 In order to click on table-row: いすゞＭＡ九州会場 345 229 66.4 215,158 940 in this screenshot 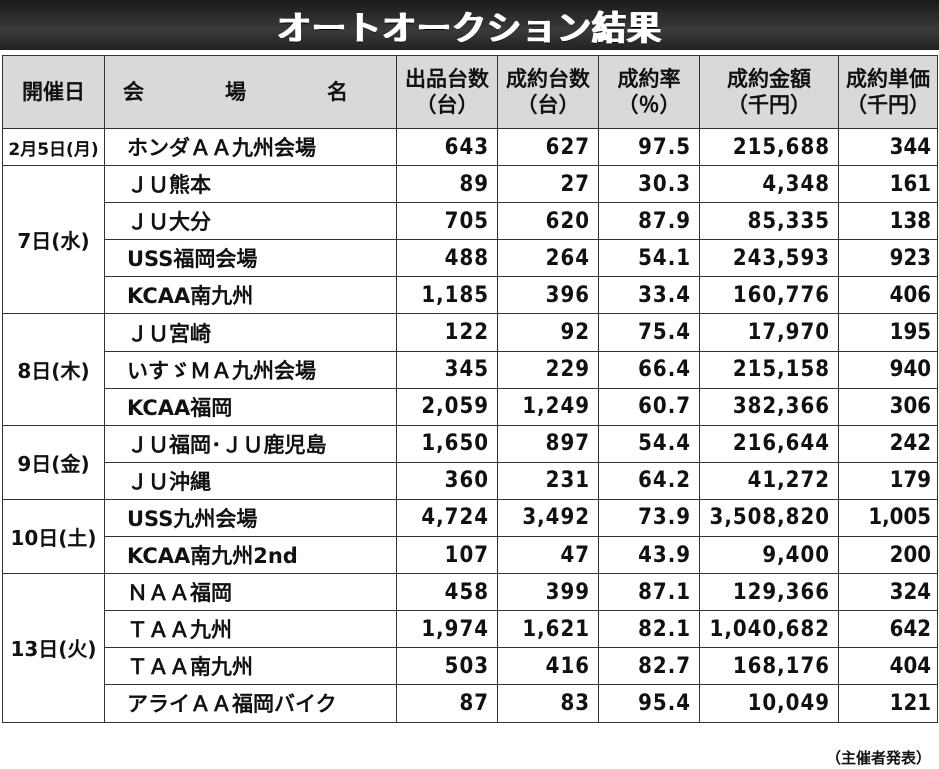, I will do `click(470, 369)`.